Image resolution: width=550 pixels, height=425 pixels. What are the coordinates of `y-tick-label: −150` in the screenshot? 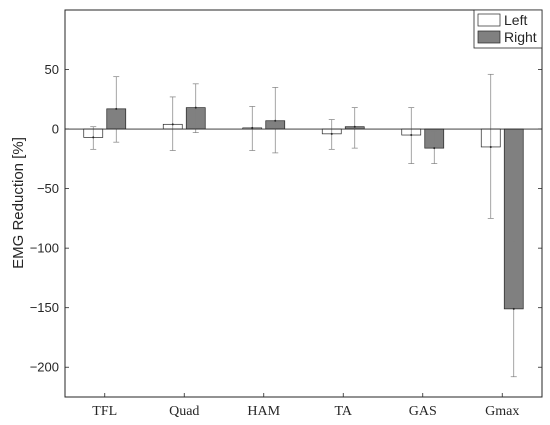 It's located at (44, 307).